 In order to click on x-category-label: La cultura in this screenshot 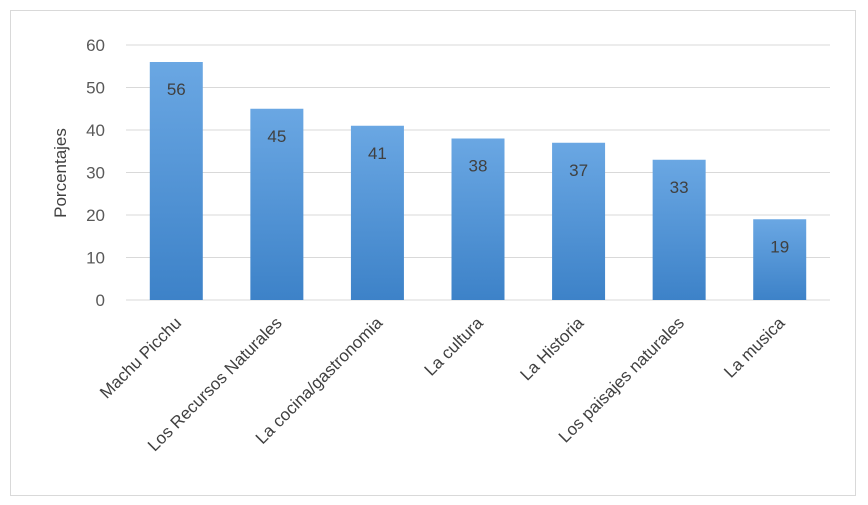, I will do `click(454, 346)`.